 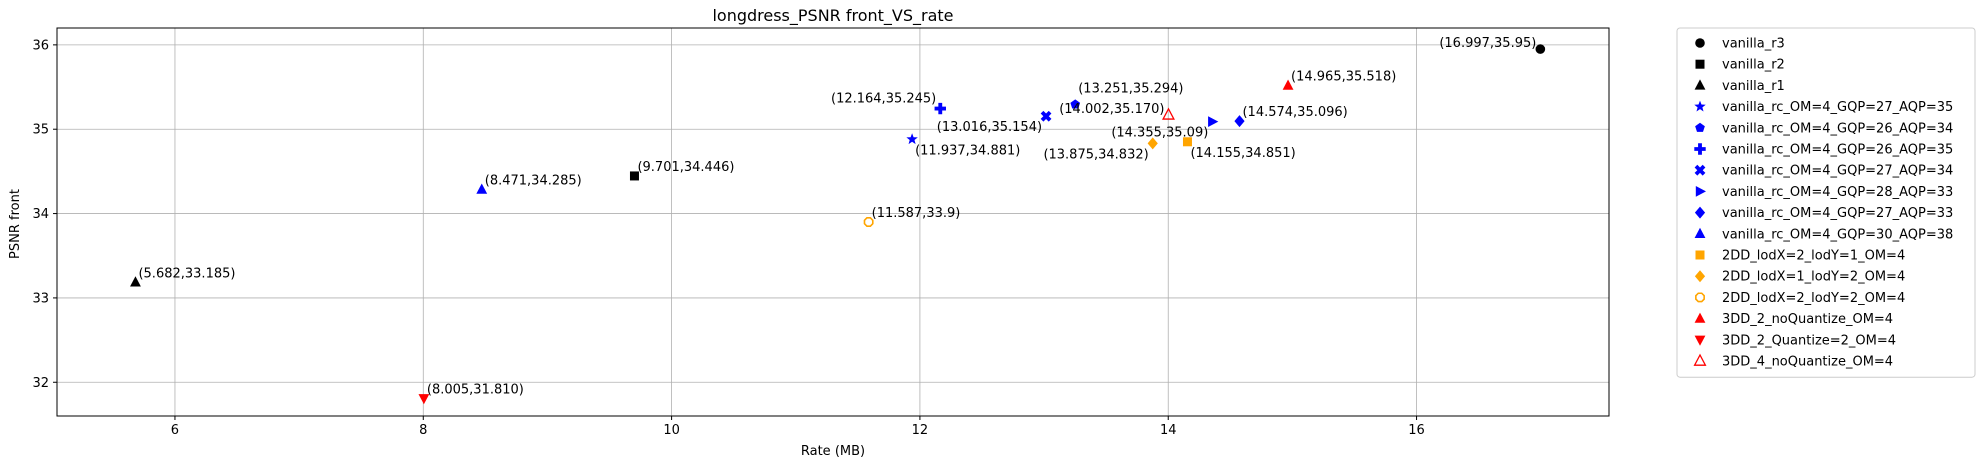 I want to click on legend-entry-label: vanilla_r2, so click(x=1753, y=65).